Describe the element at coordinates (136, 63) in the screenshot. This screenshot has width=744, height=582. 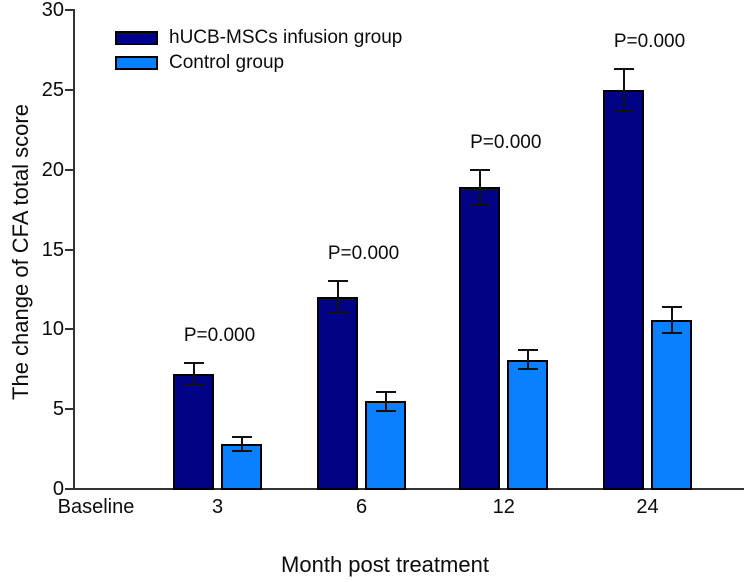
I see `legend-swatch-control` at that location.